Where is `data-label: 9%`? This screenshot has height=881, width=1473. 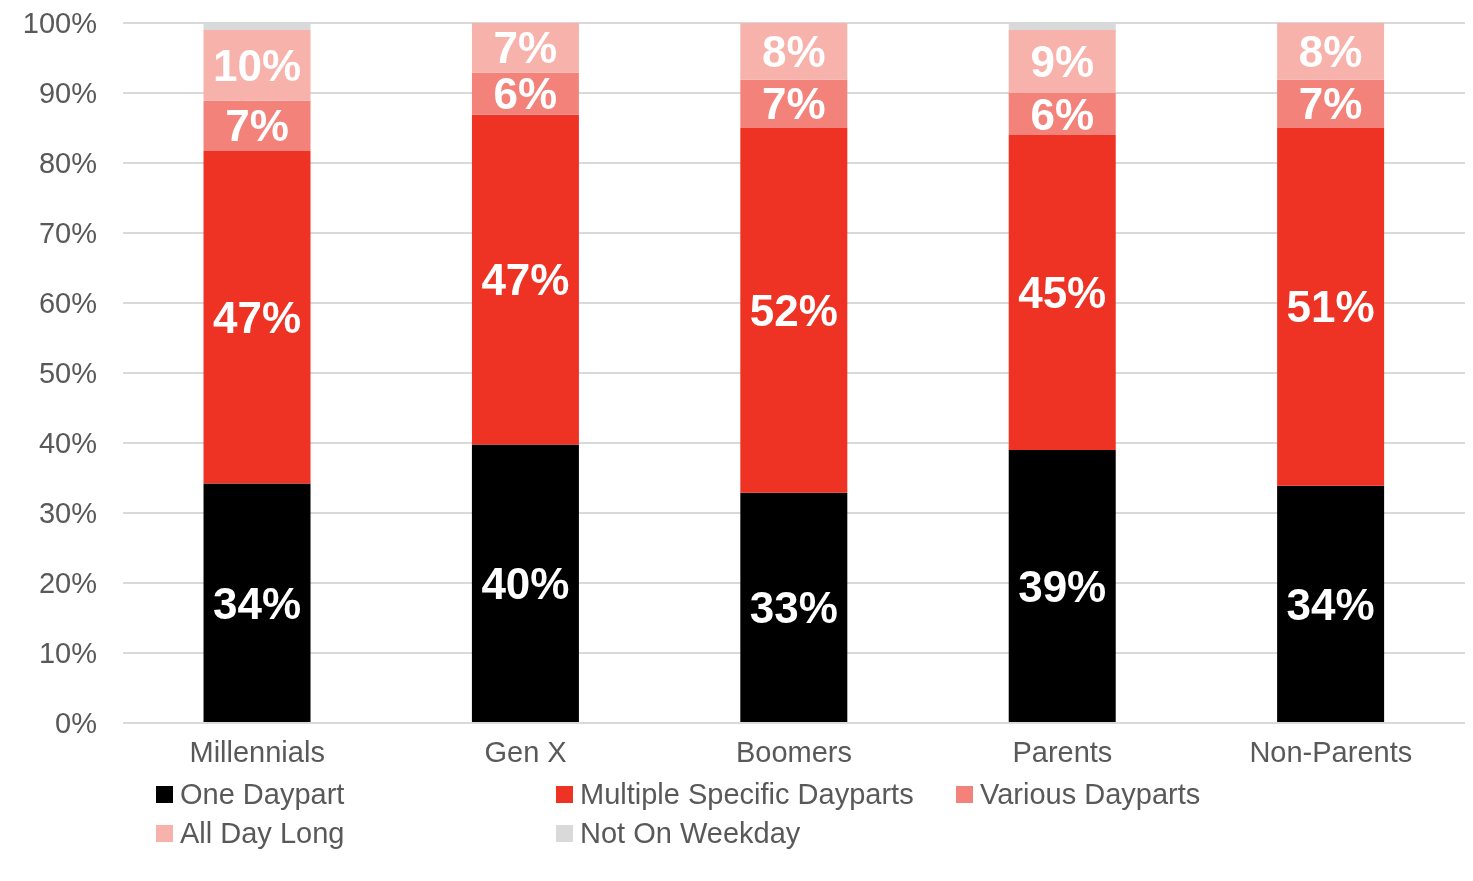
data-label: 9% is located at coordinates (1062, 61).